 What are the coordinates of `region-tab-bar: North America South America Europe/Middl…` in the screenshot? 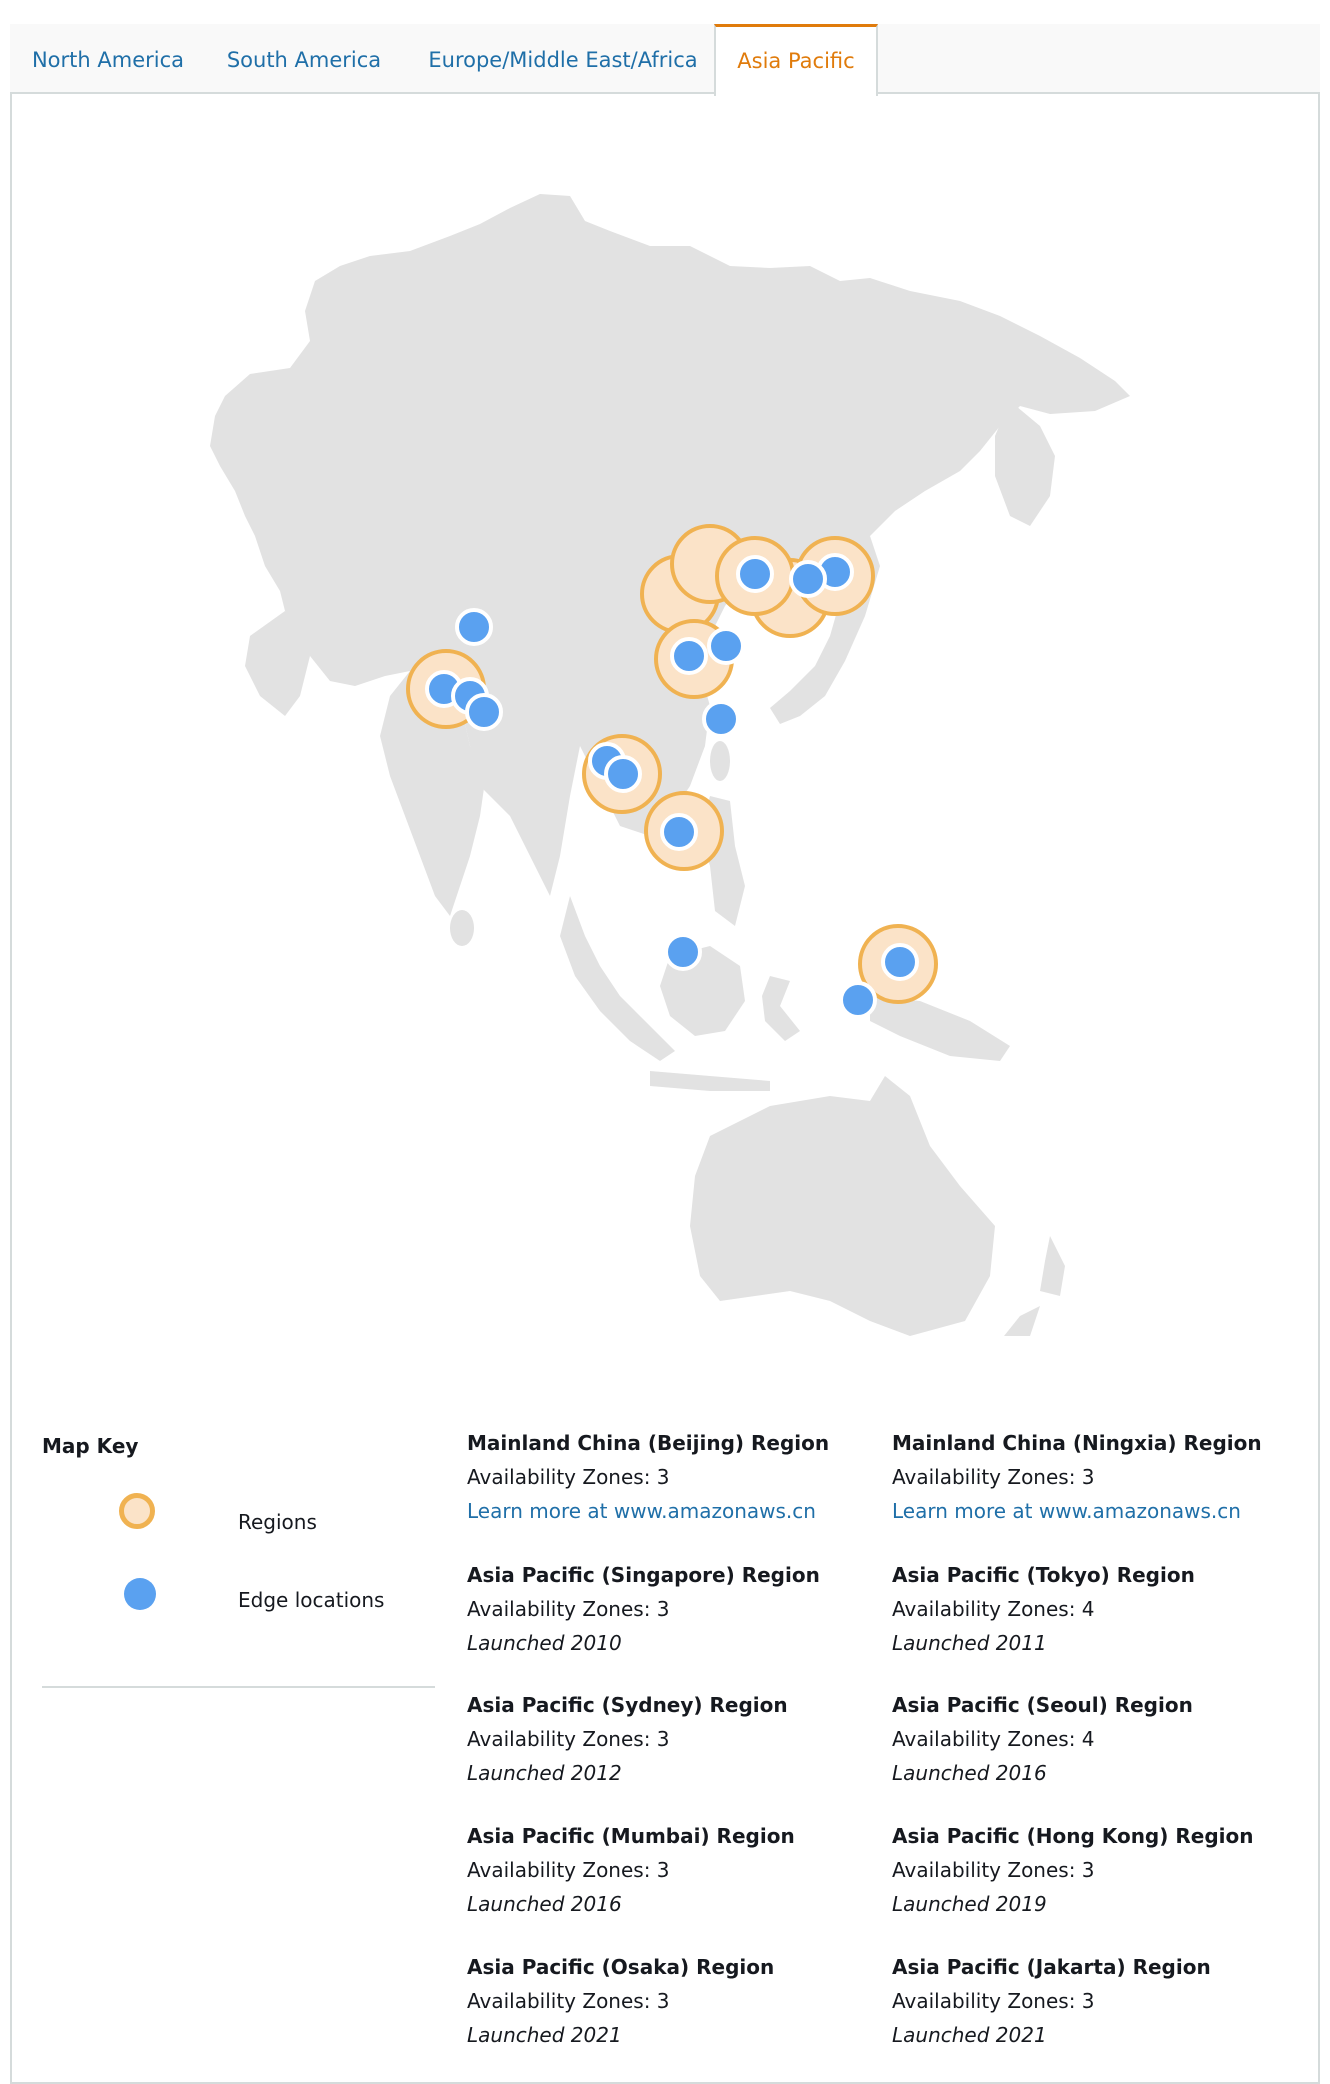 It's located at (665, 60).